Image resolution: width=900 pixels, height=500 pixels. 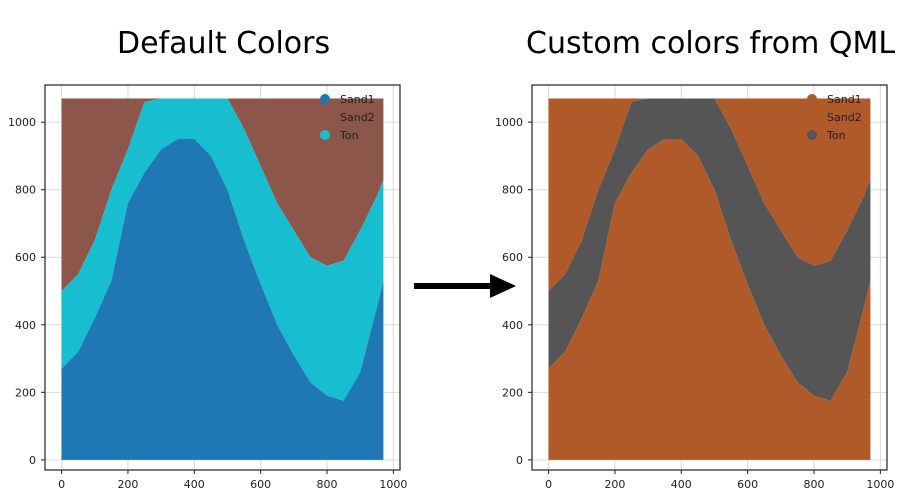 What do you see at coordinates (711, 43) in the screenshot?
I see `chart-title-right: Custom colors from QML` at bounding box center [711, 43].